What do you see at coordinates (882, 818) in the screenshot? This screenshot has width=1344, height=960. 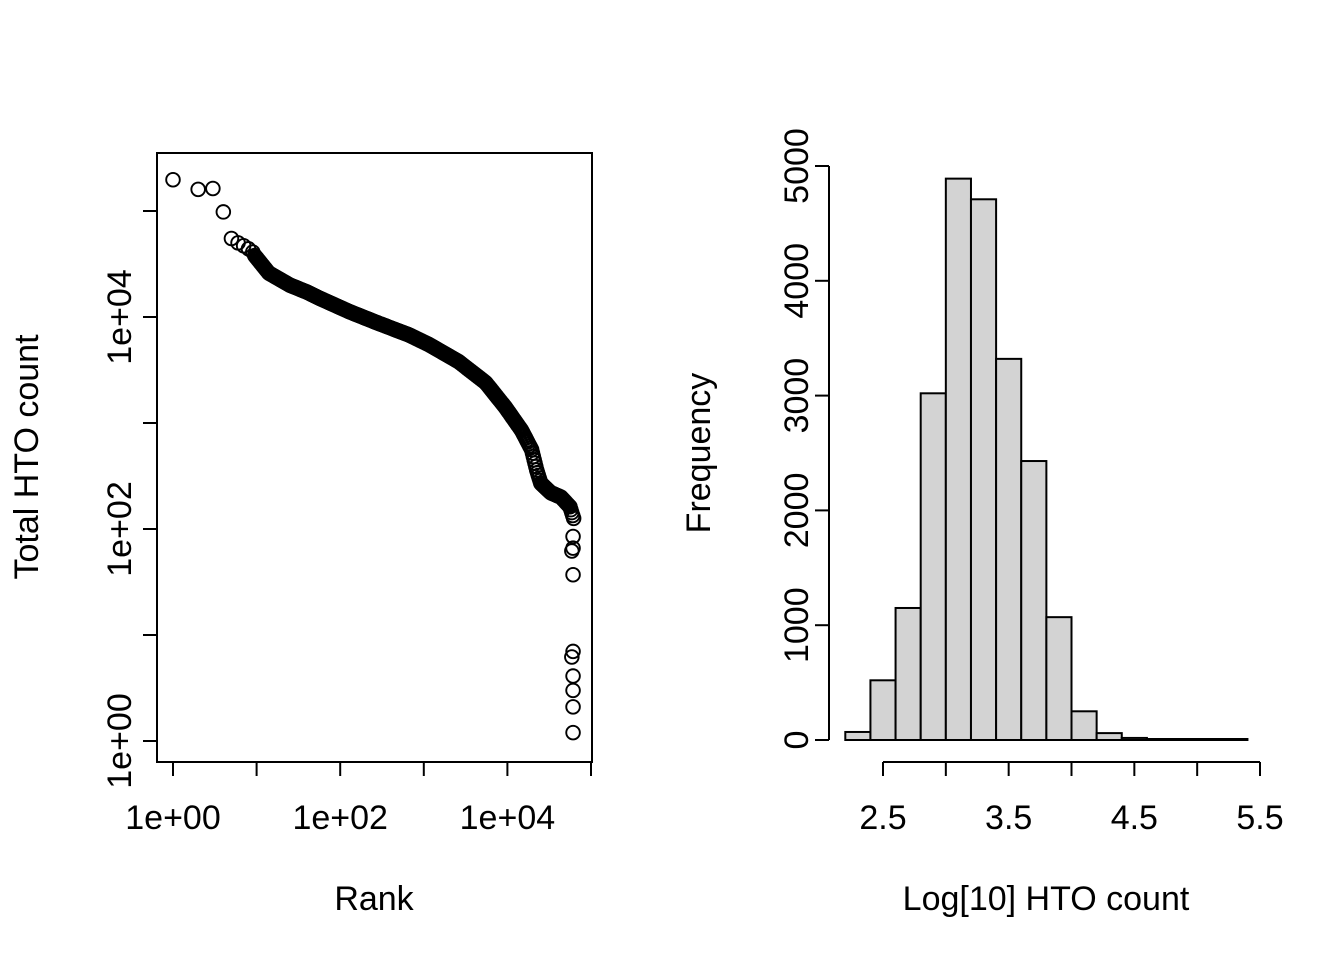 I see `x-tick-label: 2.5` at bounding box center [882, 818].